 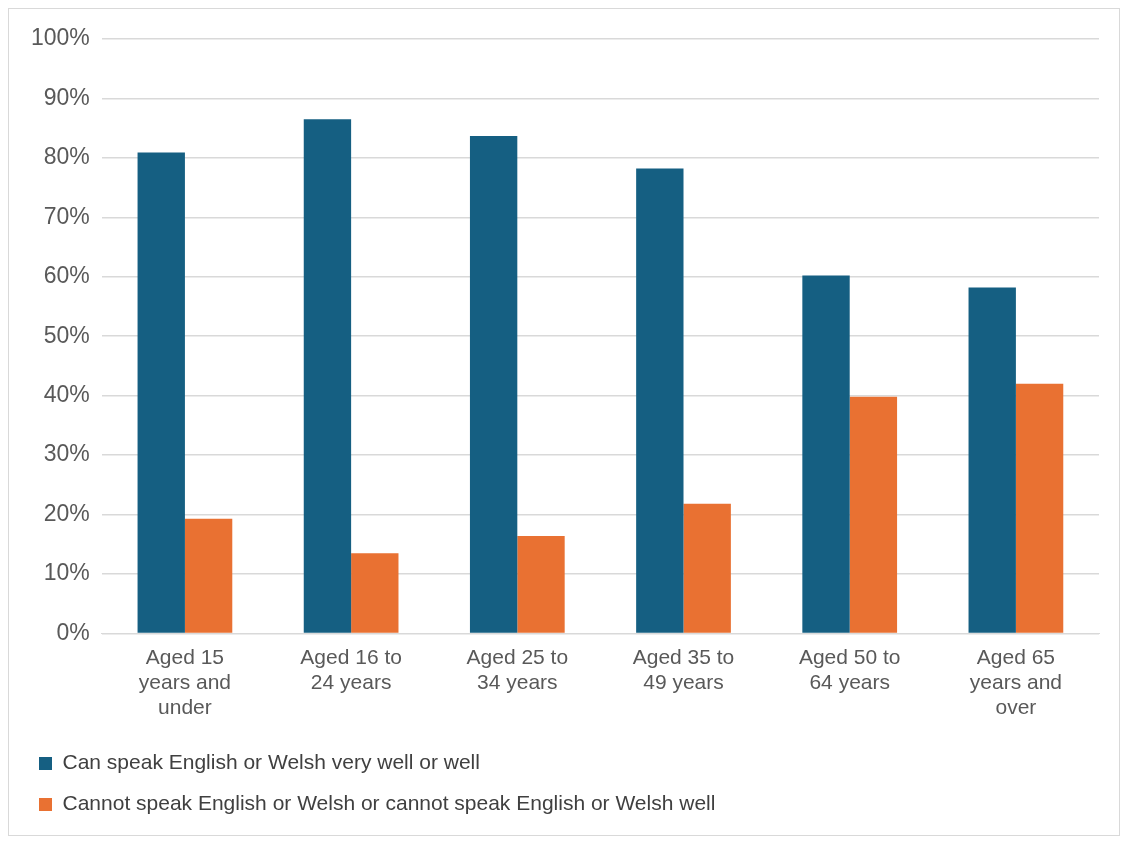 What do you see at coordinates (271, 762) in the screenshot?
I see `legend-label: Can speak English or Welsh very well or well` at bounding box center [271, 762].